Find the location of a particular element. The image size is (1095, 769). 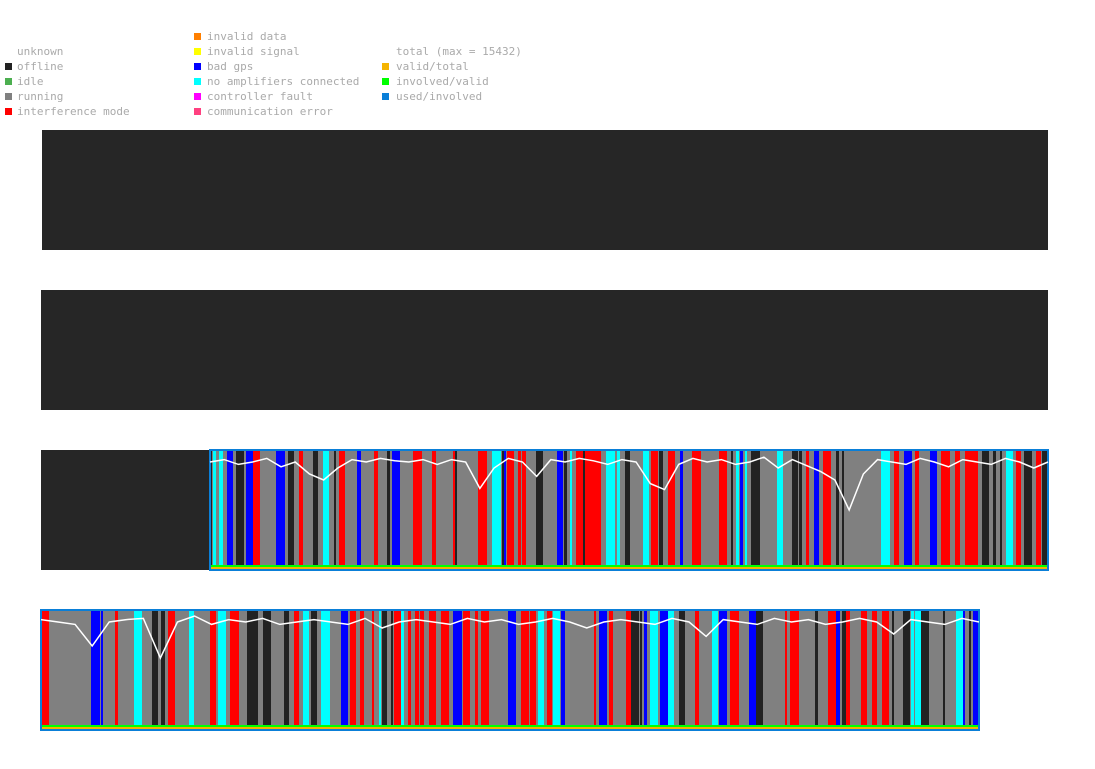

legend-label: controller fault is located at coordinates (260, 96).